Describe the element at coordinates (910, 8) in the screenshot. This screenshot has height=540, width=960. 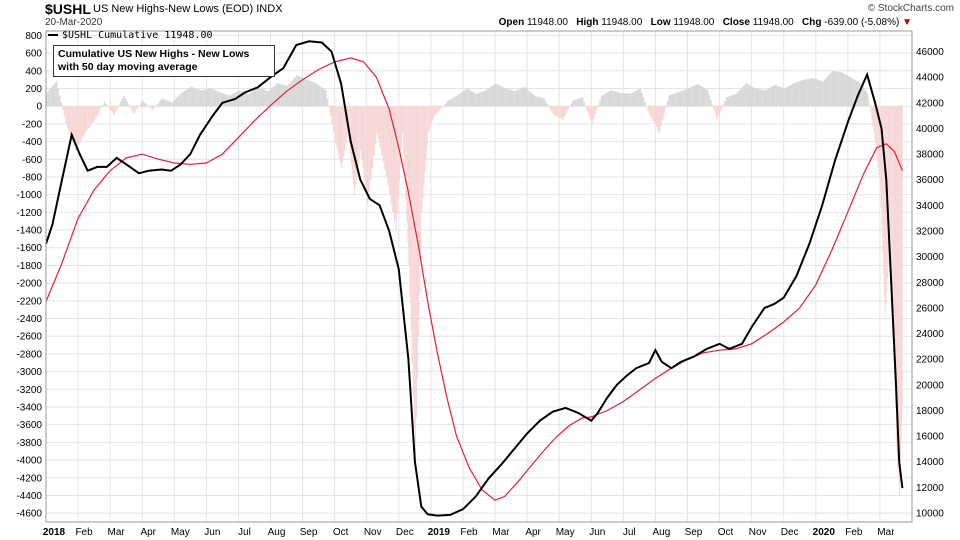
I see `credit-label: © StockCharts.com` at that location.